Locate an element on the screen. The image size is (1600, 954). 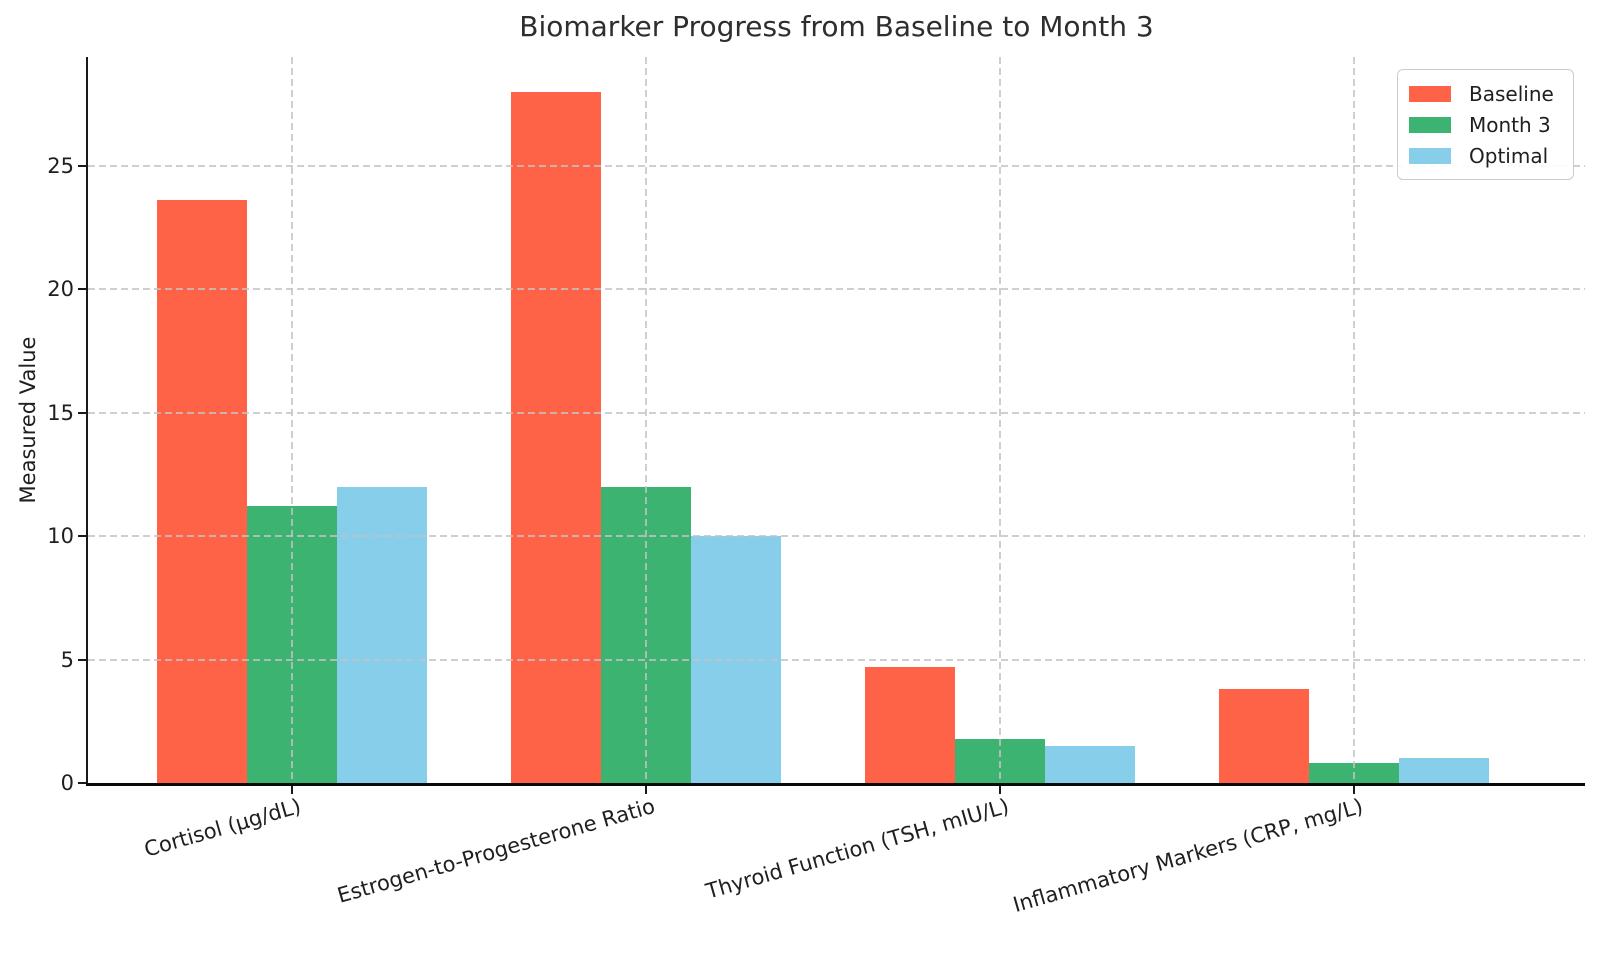
legend-item-baseline: Baseline is located at coordinates (1485, 93).